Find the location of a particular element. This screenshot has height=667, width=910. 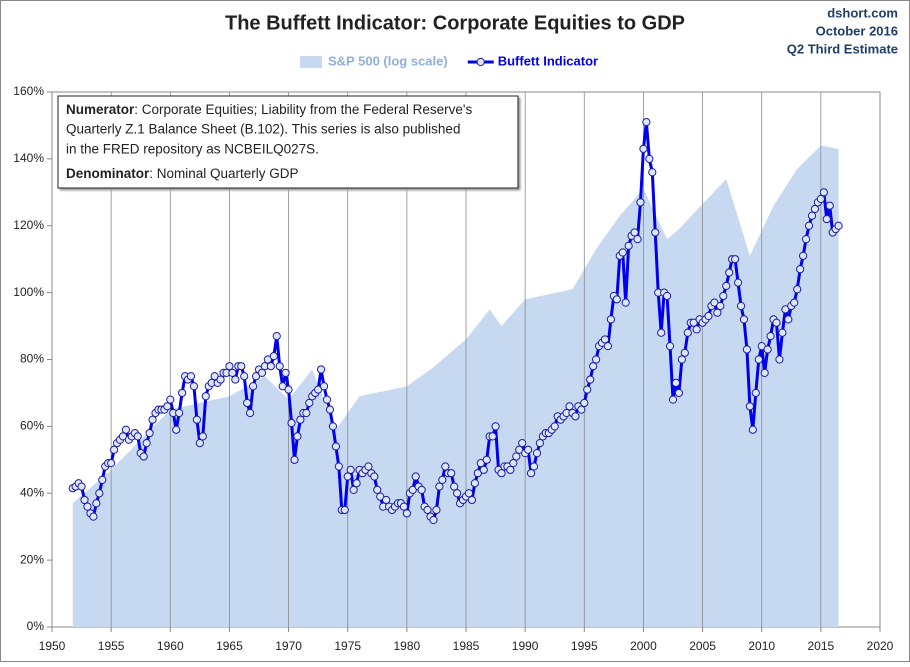

annotation-text: : Nominal Quarterly GDP is located at coordinates (223, 173).